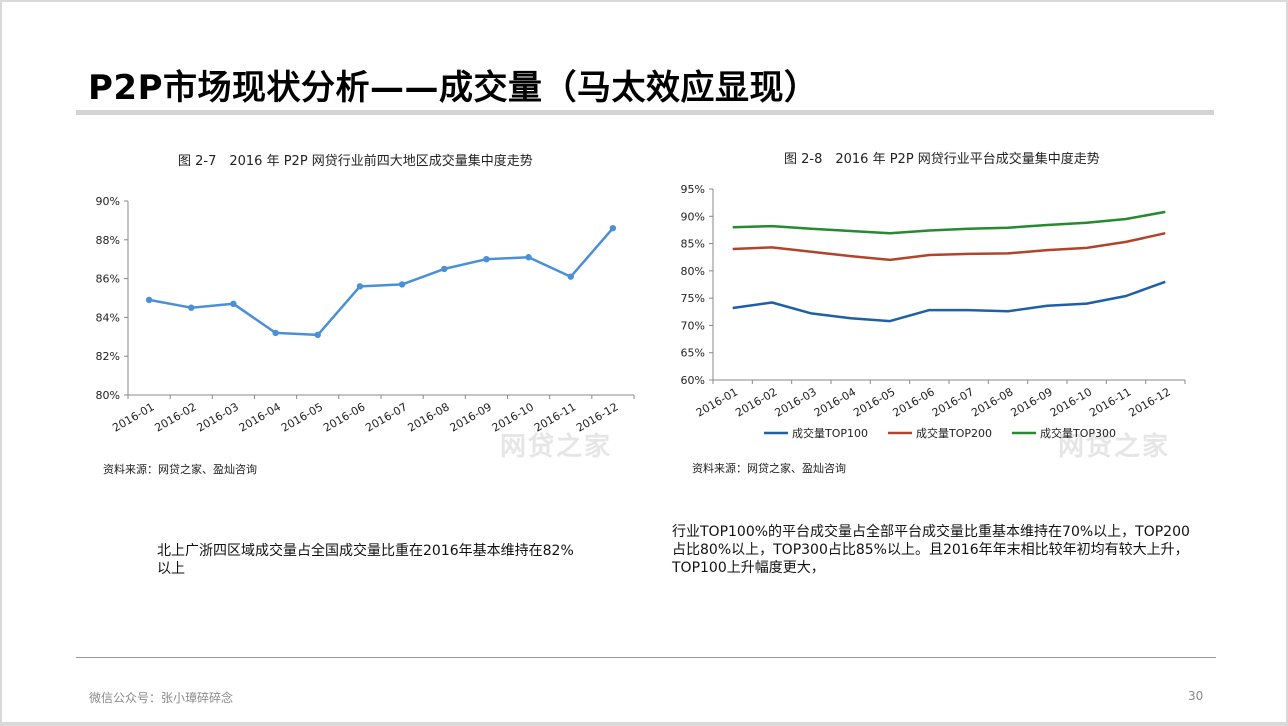 The height and width of the screenshot is (726, 1288). Describe the element at coordinates (1032, 402) in the screenshot. I see `x-tick-label: 2016-09` at that location.